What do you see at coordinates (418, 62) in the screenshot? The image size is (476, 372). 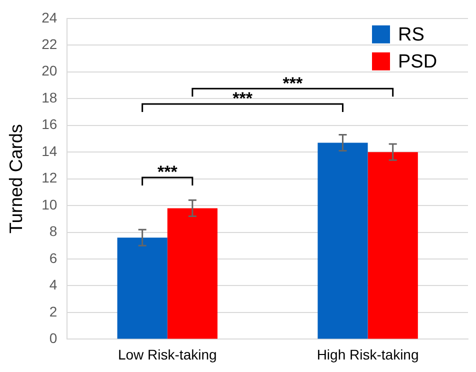 I see `legend-label: PSD` at bounding box center [418, 62].